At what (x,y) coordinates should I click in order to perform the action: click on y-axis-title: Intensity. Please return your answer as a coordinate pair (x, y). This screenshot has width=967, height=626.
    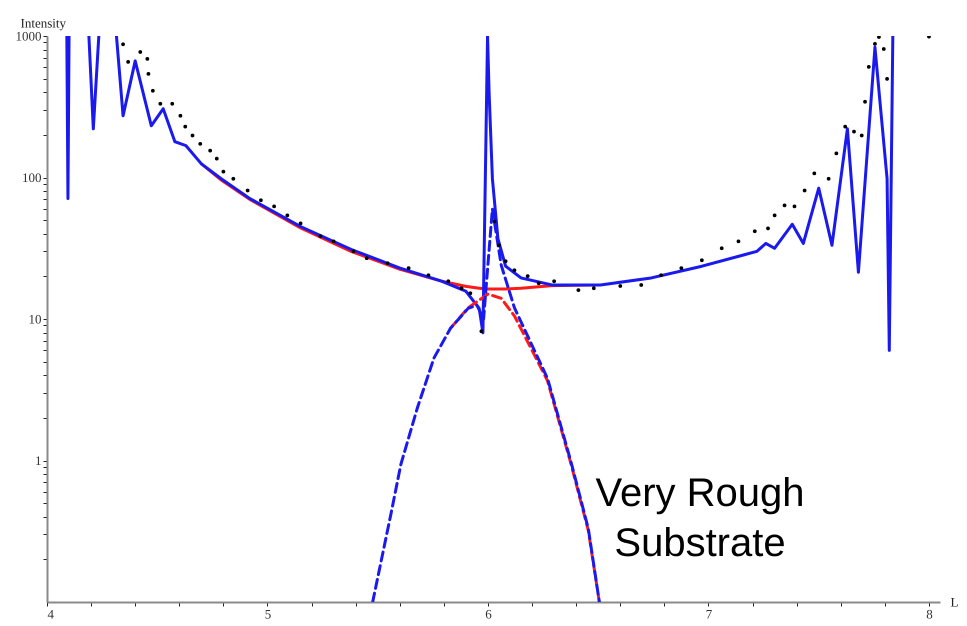
    Looking at the image, I should click on (43, 23).